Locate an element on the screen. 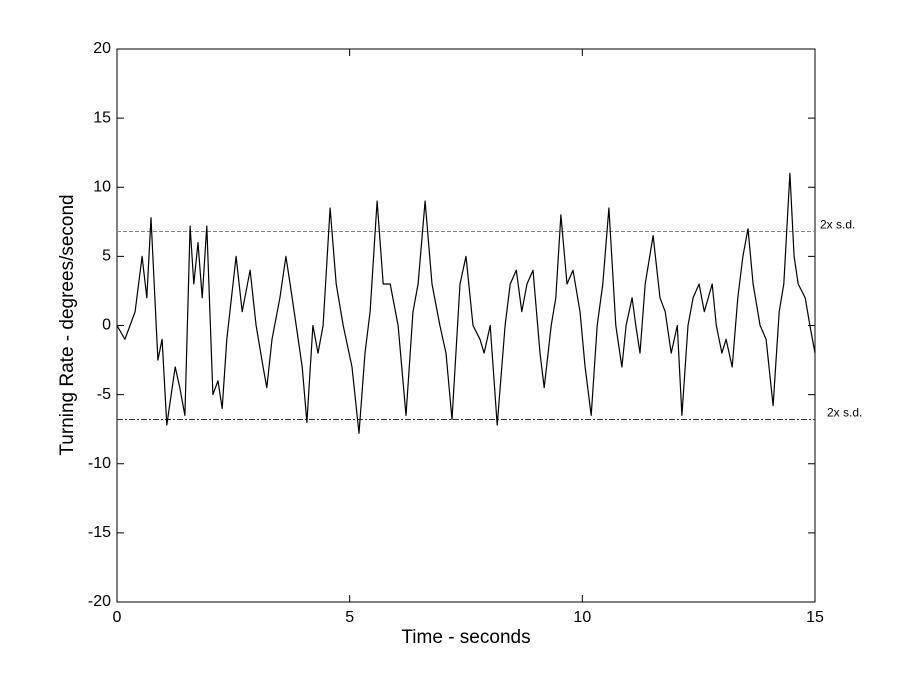 This screenshot has height=675, width=900. y-tick-label: 20 is located at coordinates (102, 48).